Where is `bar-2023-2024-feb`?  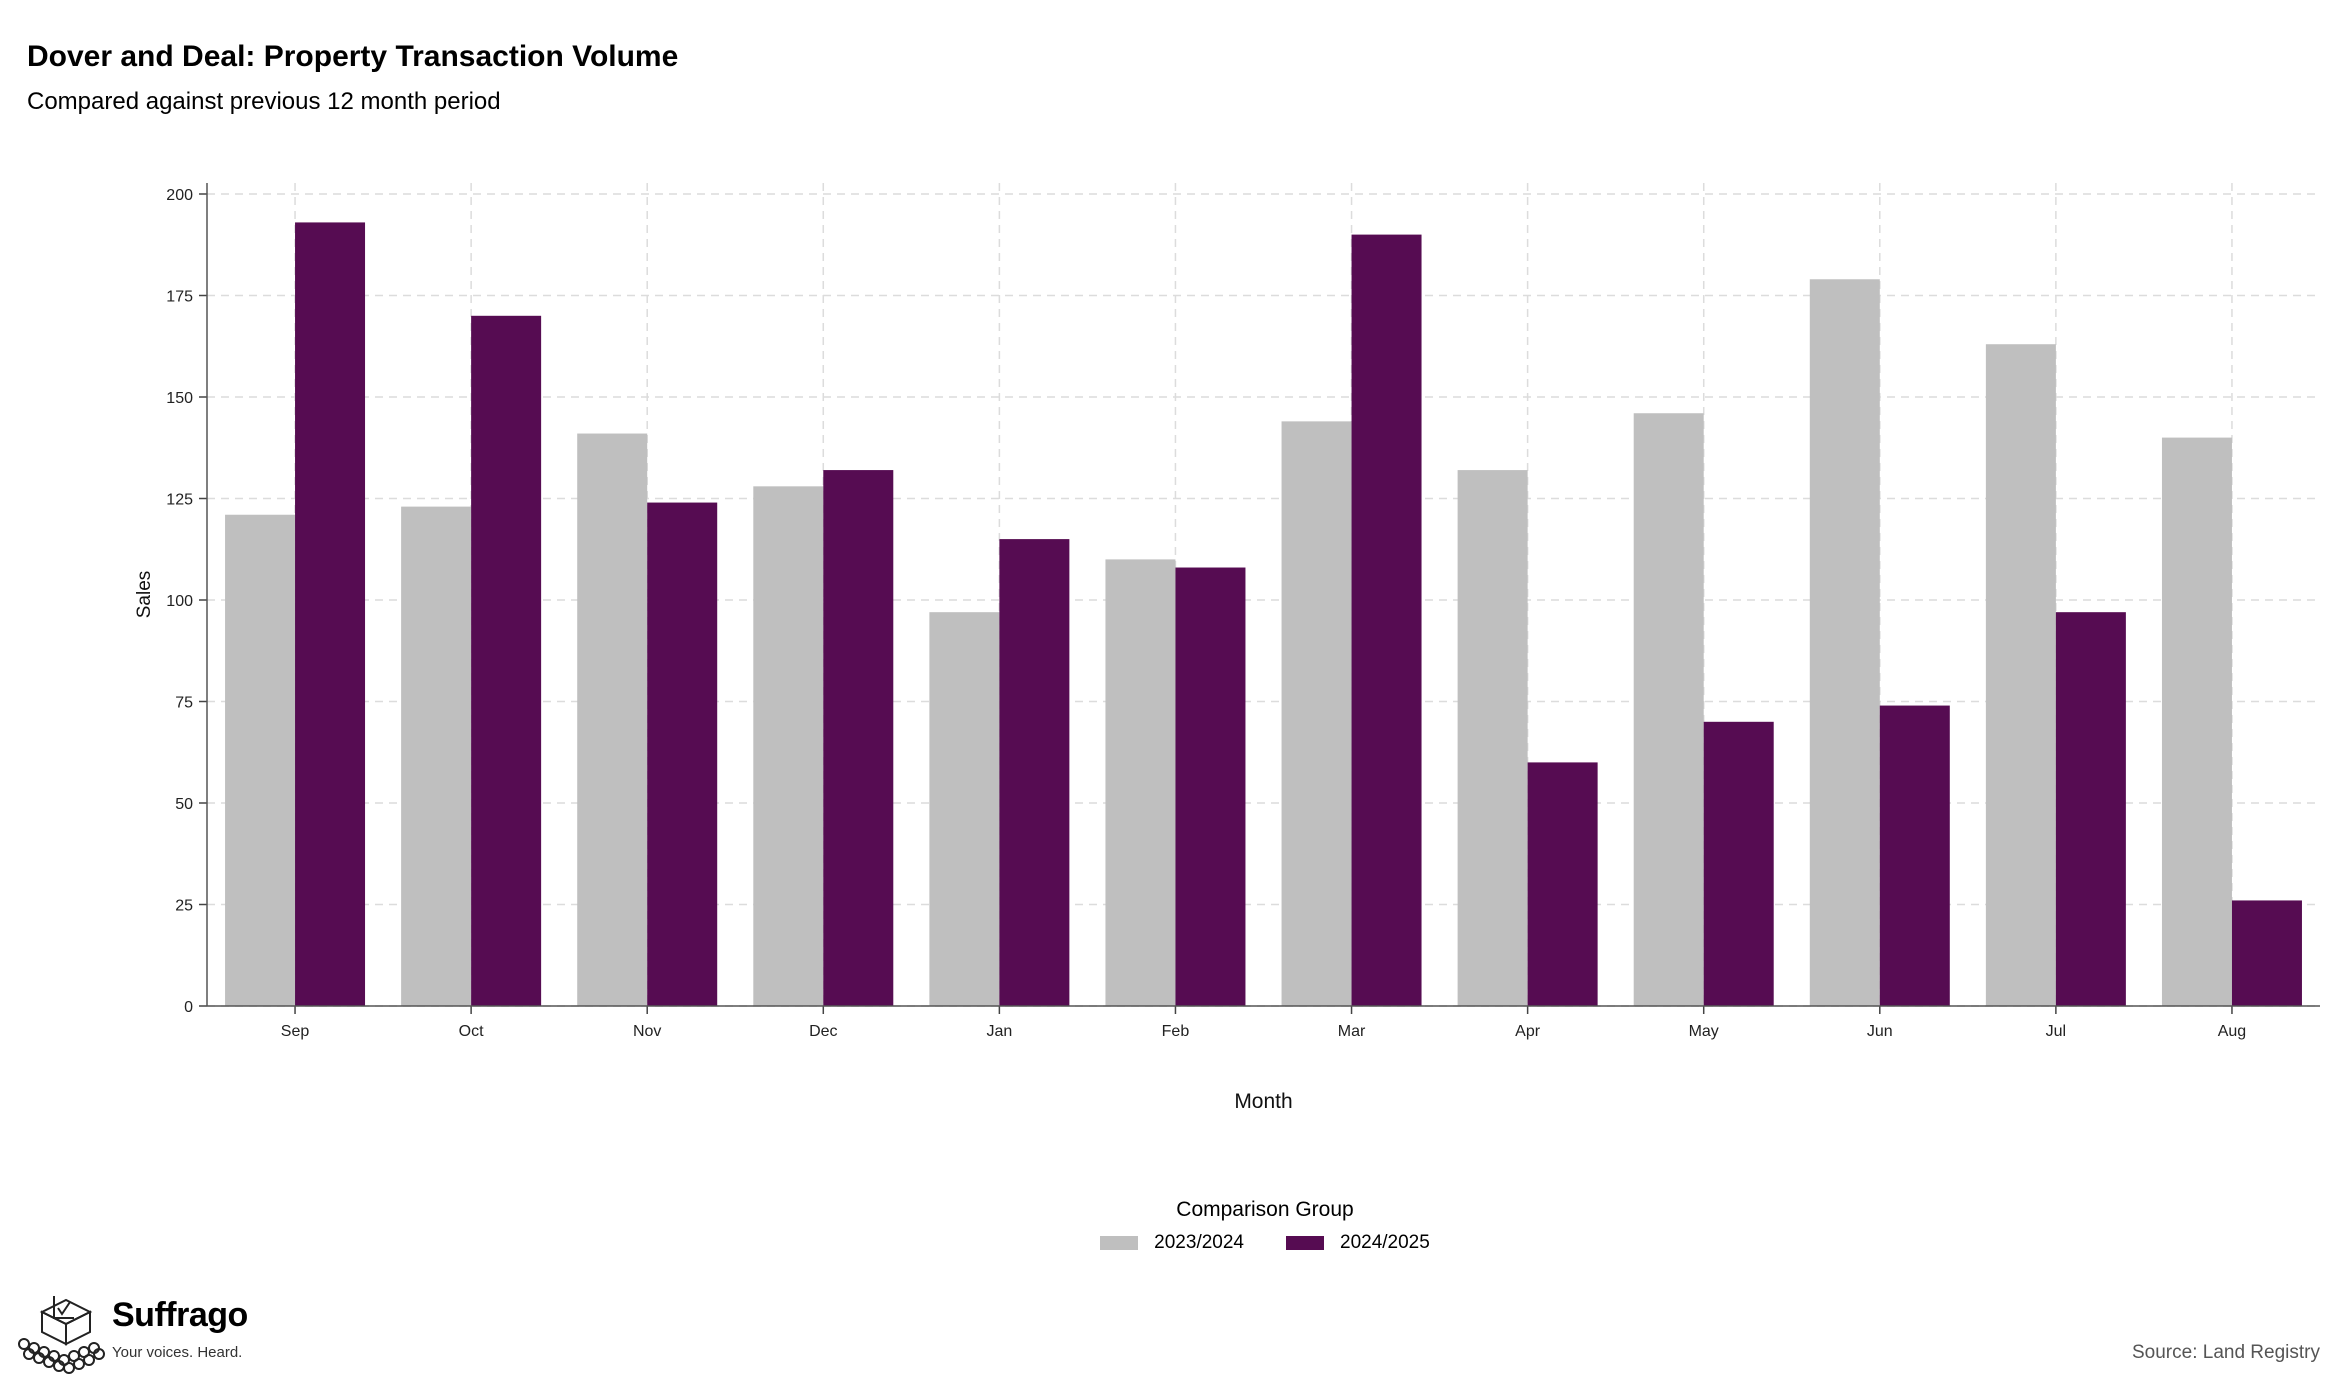
bar-2023-2024-feb is located at coordinates (1140, 782).